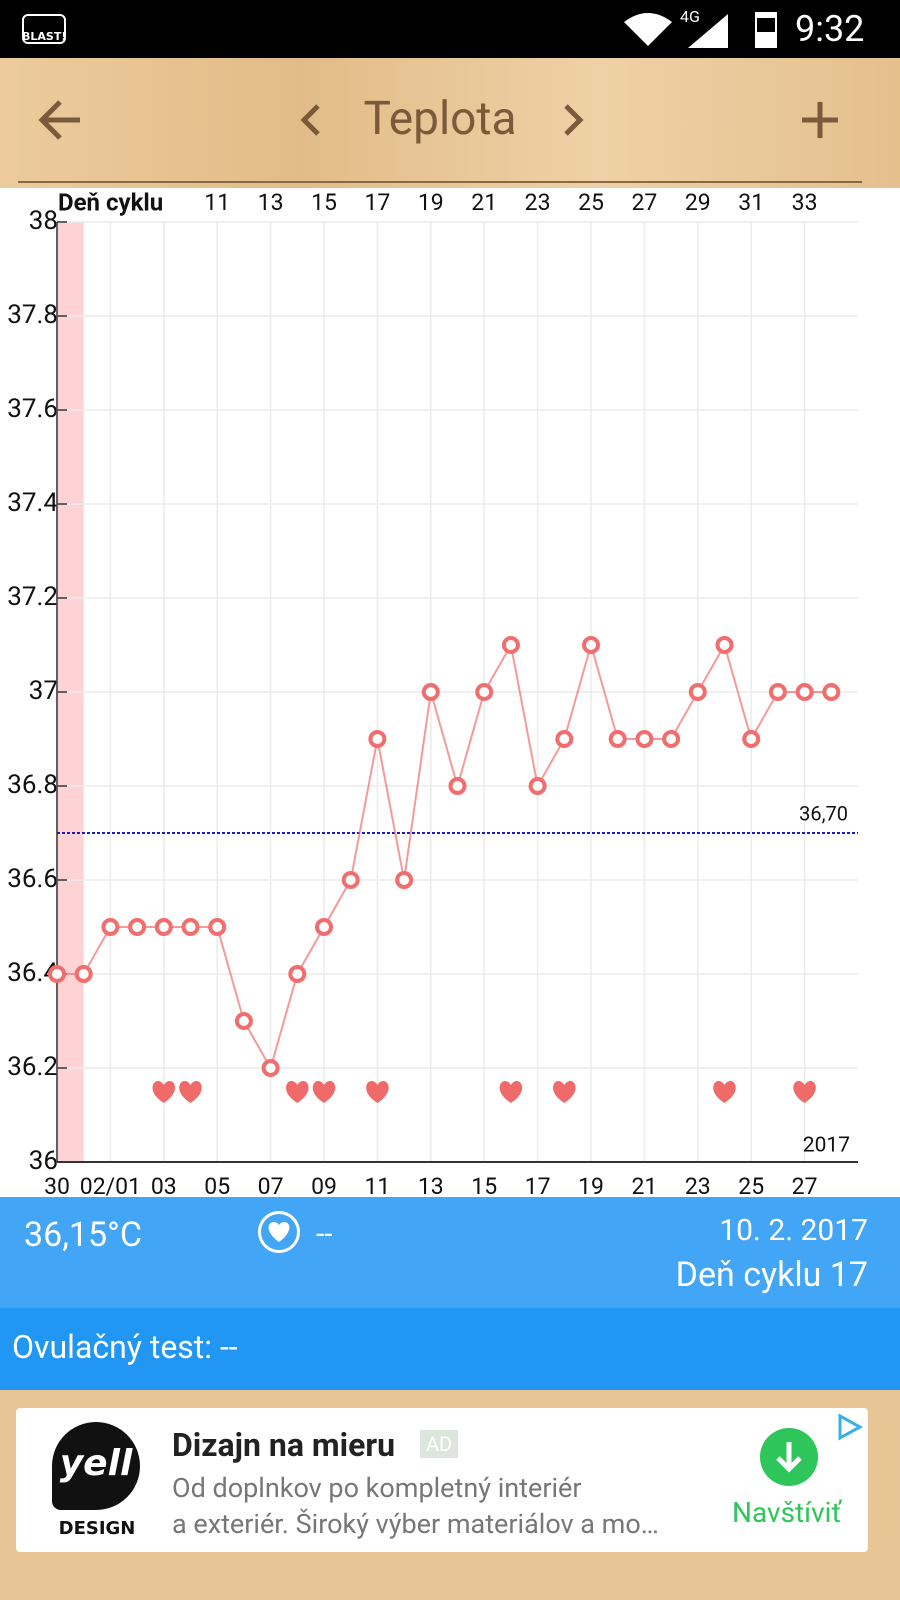 Image resolution: width=900 pixels, height=1600 pixels. What do you see at coordinates (450, 1349) in the screenshot?
I see `ovulation-panel: Ovulačný test: --` at bounding box center [450, 1349].